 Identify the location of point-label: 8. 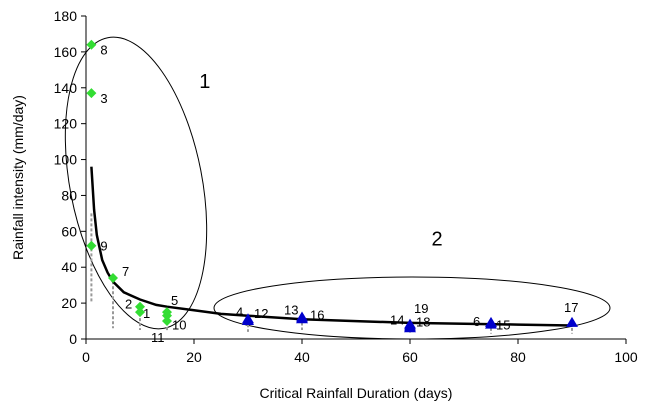
(103, 50).